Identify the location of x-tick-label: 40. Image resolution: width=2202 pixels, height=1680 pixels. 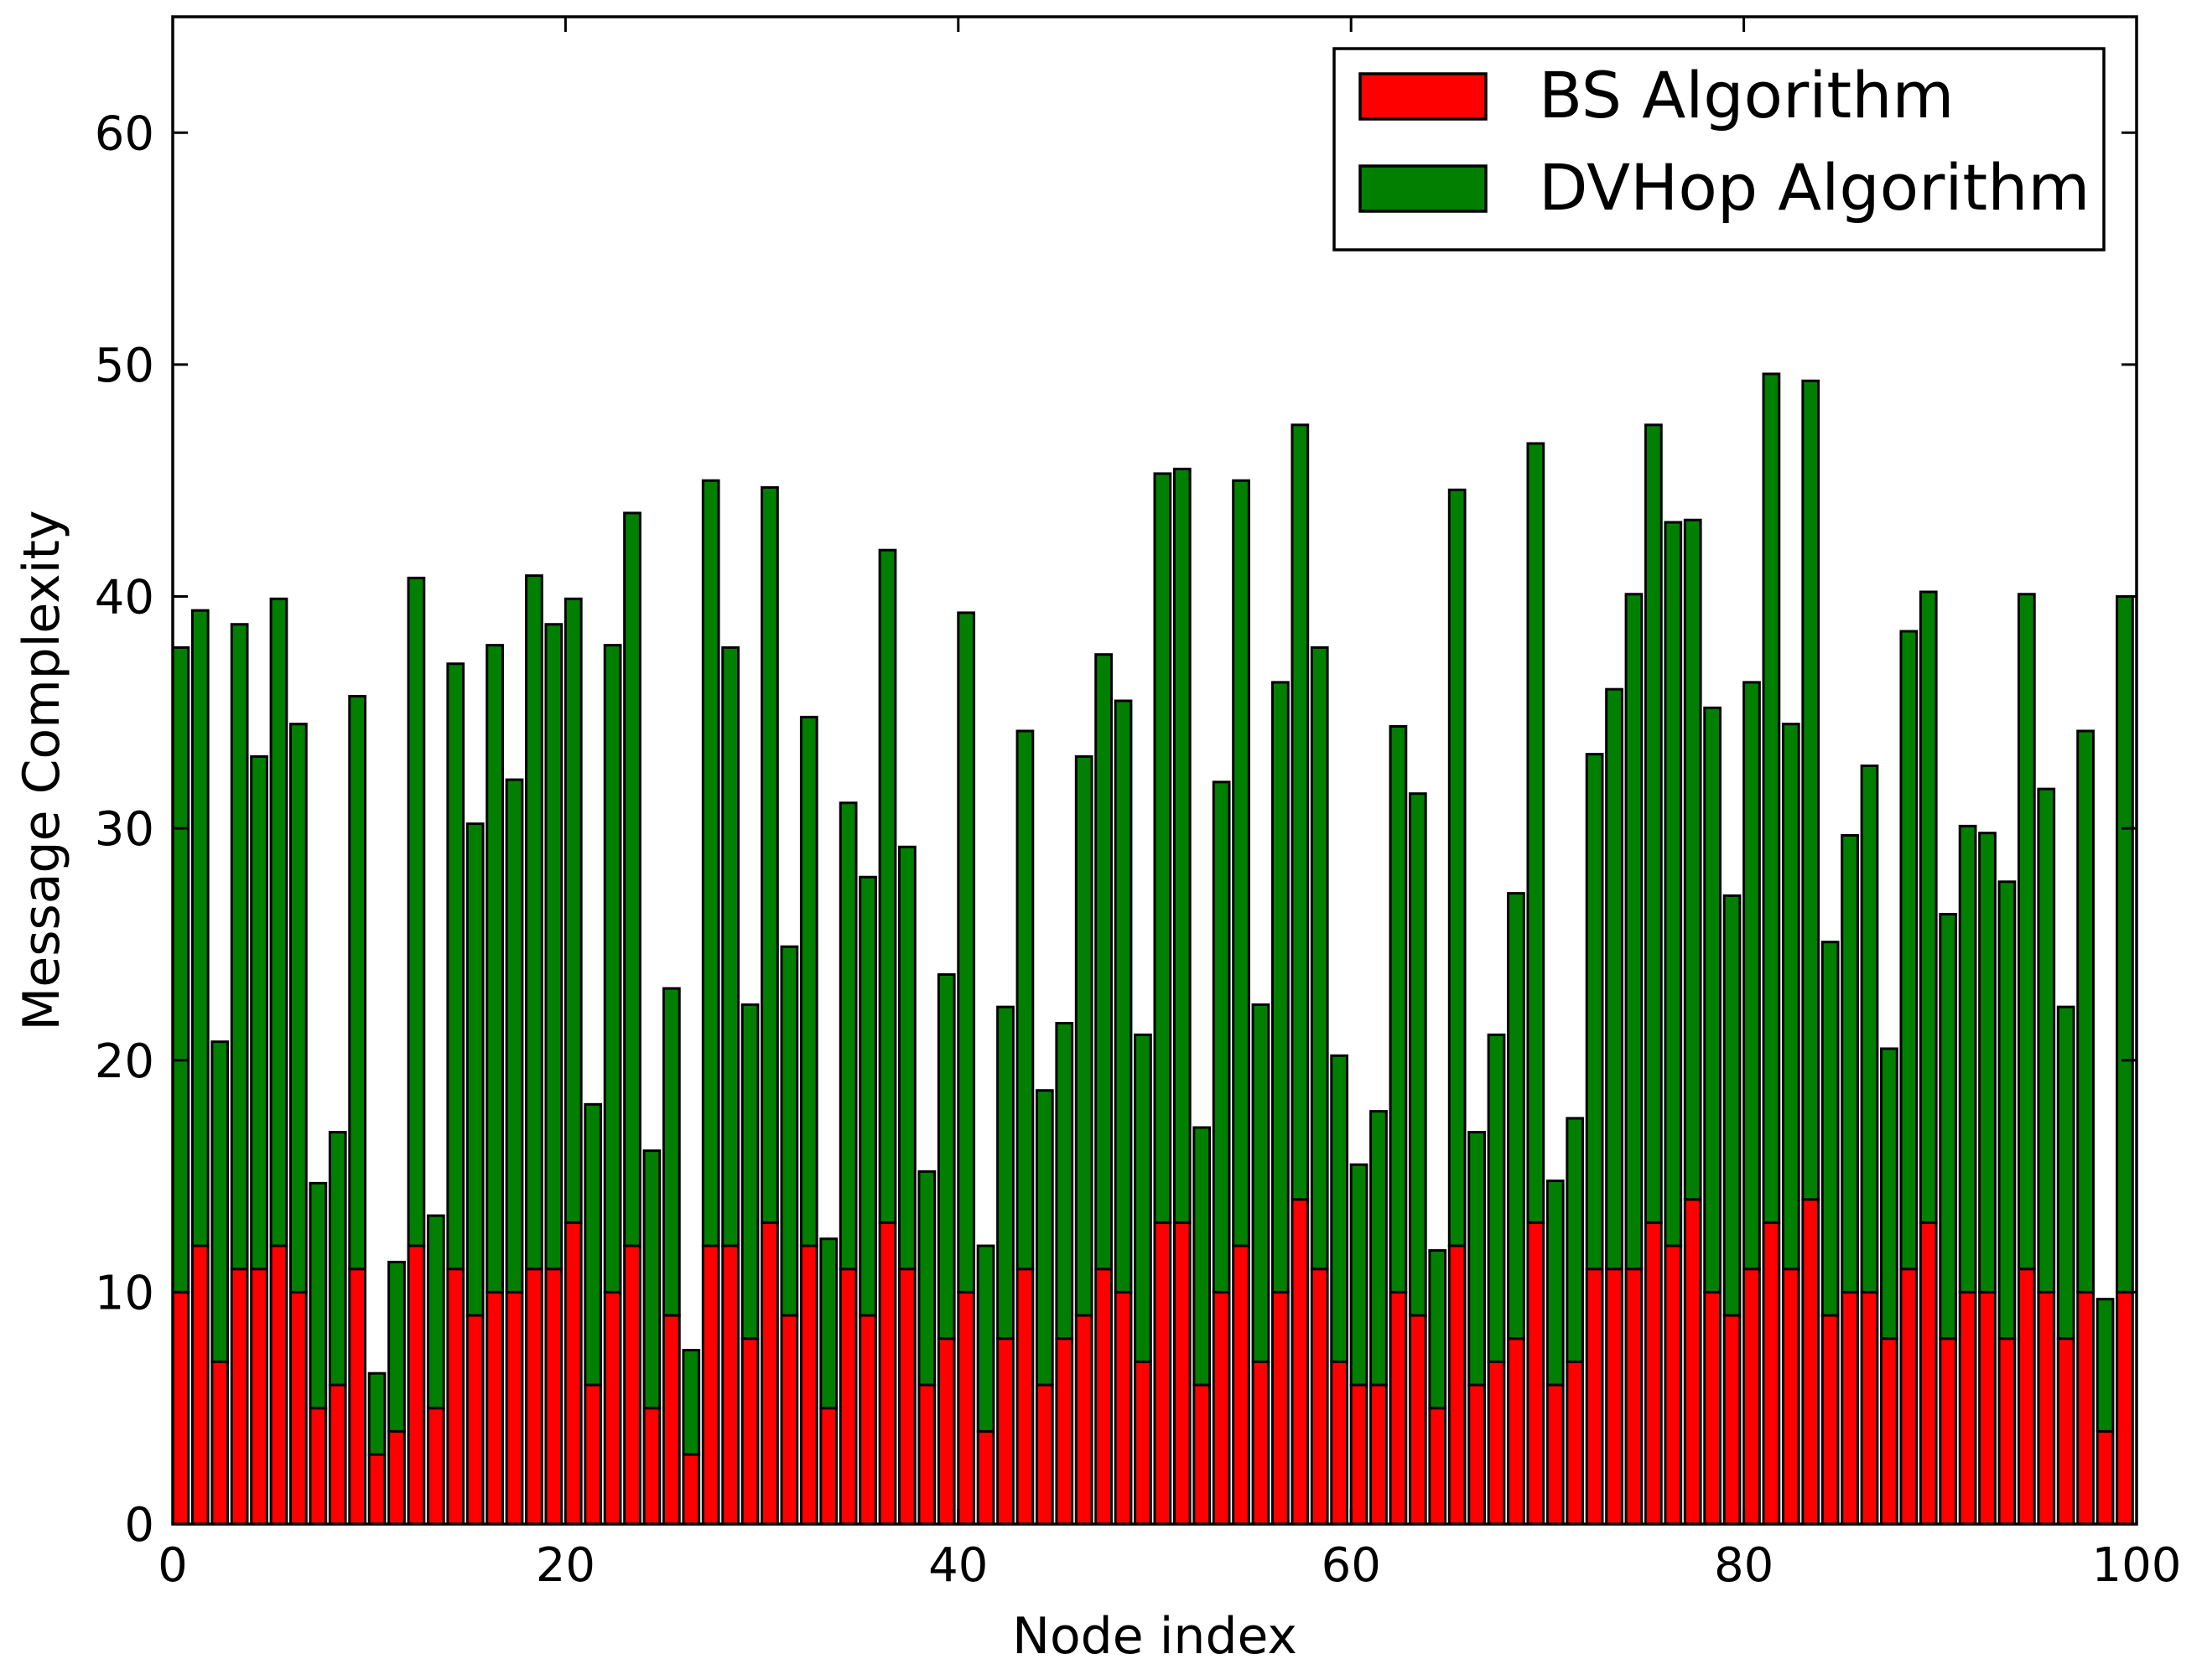
(958, 1565).